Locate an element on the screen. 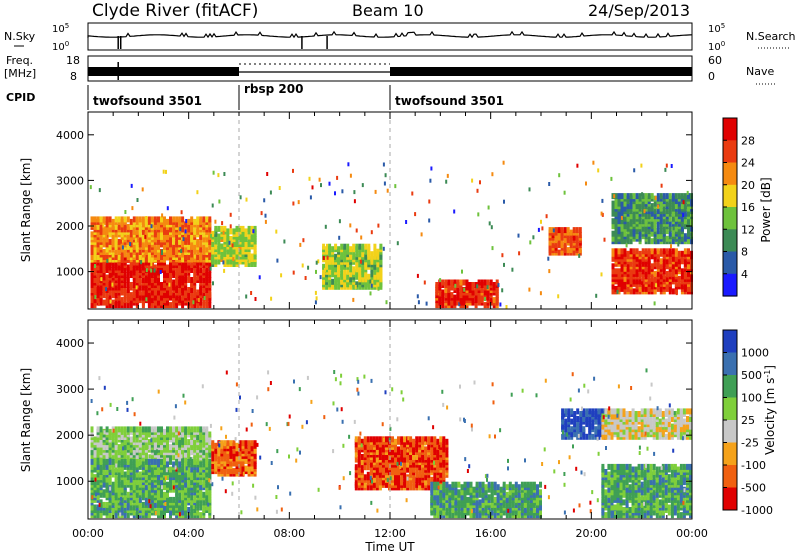 This screenshot has height=558, width=800. y-tick-label: 1000 is located at coordinates (70, 272).